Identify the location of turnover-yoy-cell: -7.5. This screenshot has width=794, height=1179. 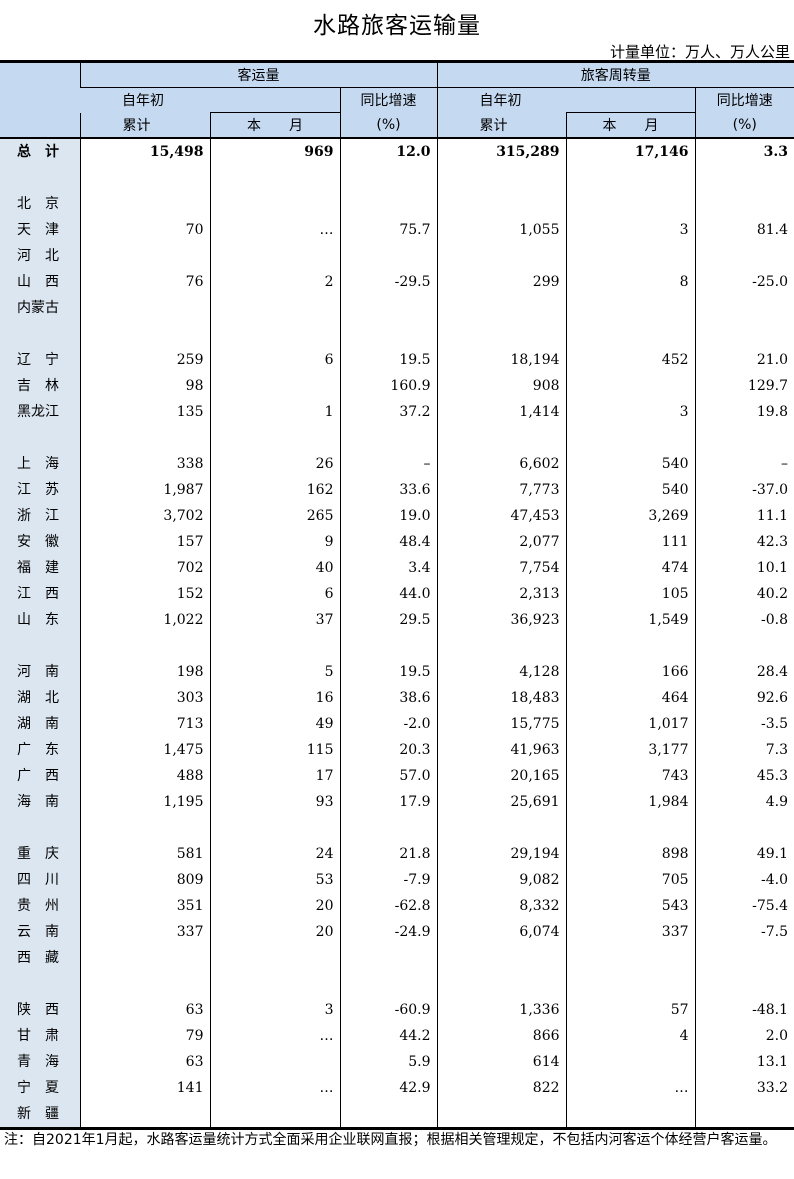
(744, 932).